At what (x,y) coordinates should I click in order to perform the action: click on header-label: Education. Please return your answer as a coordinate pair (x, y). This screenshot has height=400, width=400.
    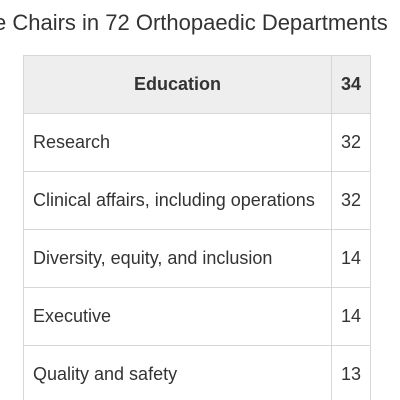
    Looking at the image, I should click on (177, 84).